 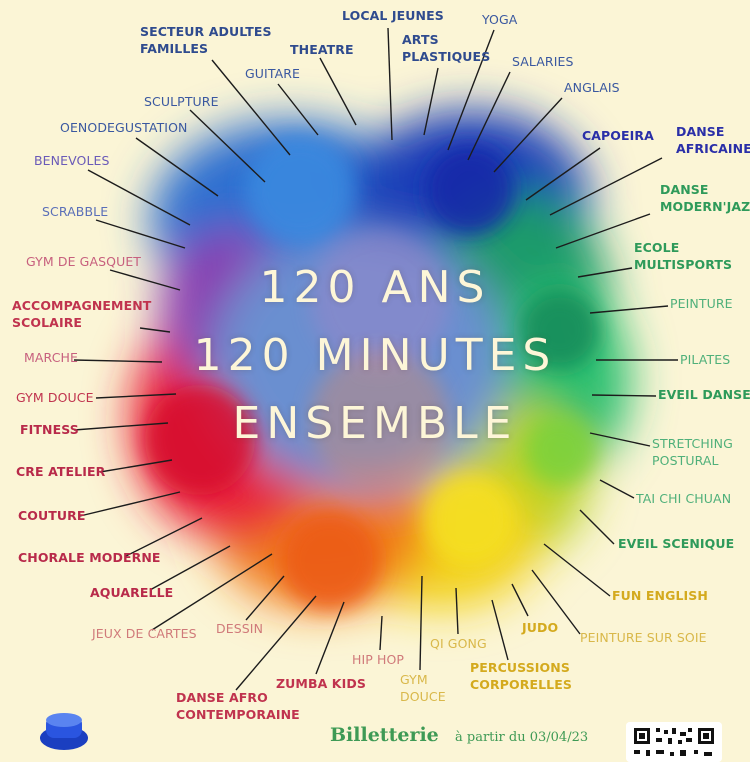 I want to click on label-local-jeunes-line: LOCAL JEUNES, so click(x=393, y=15).